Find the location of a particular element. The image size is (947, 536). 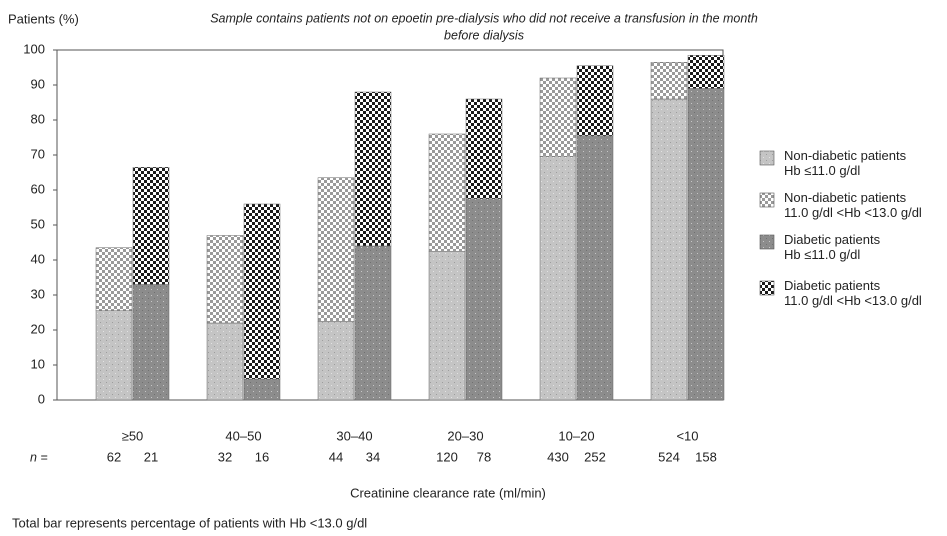

x-tick-label: 40–50 is located at coordinates (243, 435).